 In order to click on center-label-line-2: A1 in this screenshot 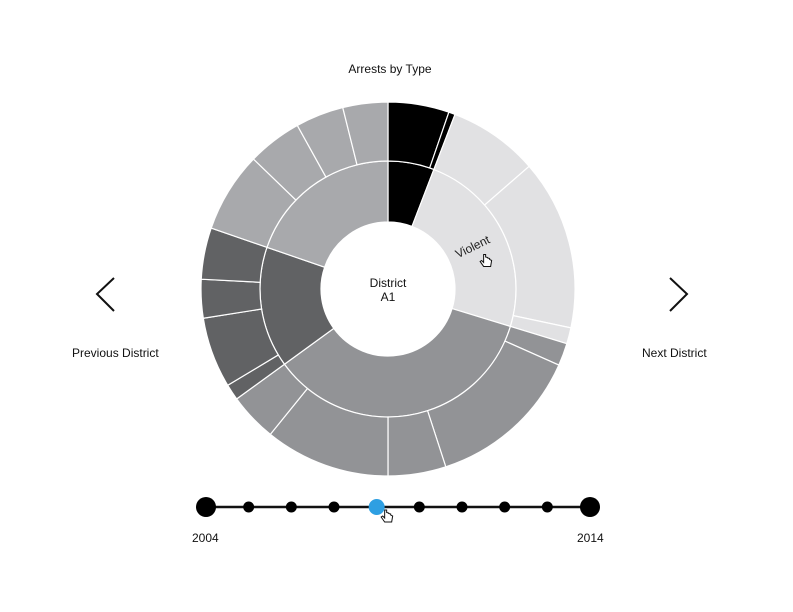, I will do `click(388, 297)`.